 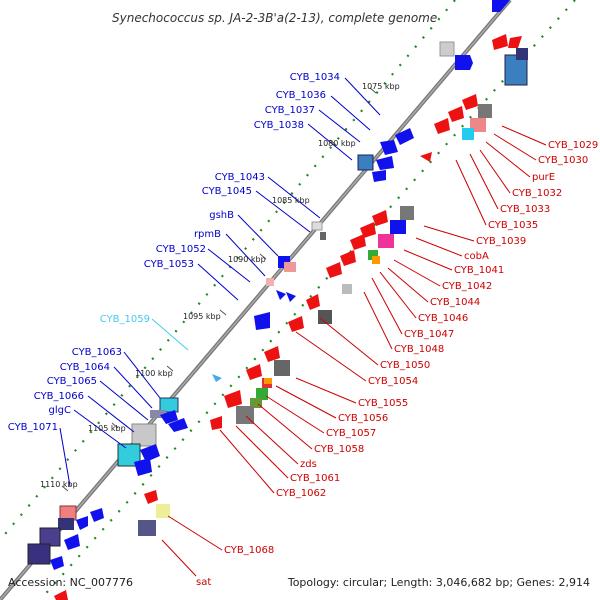 I want to click on gene-label: CYB_1061, so click(x=315, y=478).